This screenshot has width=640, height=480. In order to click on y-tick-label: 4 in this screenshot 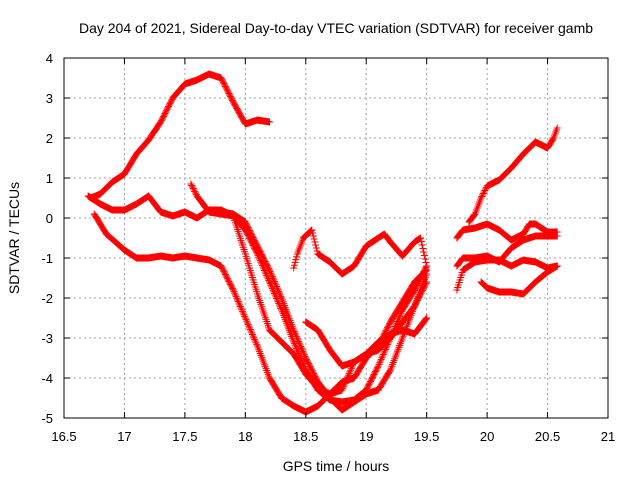, I will do `click(49, 58)`.